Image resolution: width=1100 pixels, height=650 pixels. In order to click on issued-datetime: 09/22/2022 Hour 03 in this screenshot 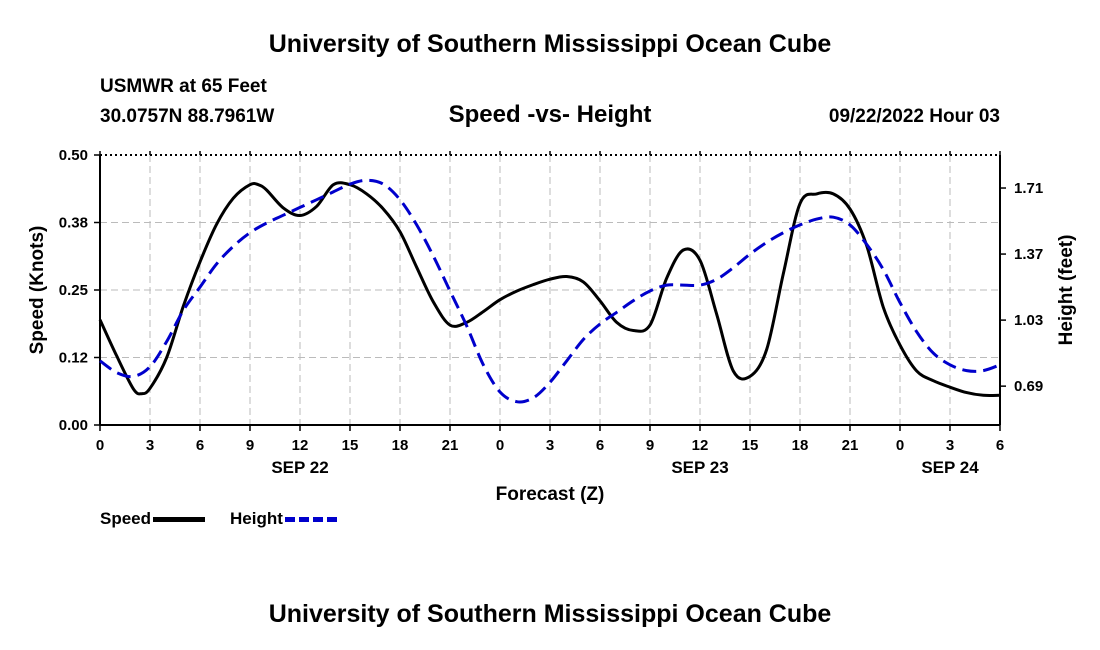, I will do `click(914, 116)`.